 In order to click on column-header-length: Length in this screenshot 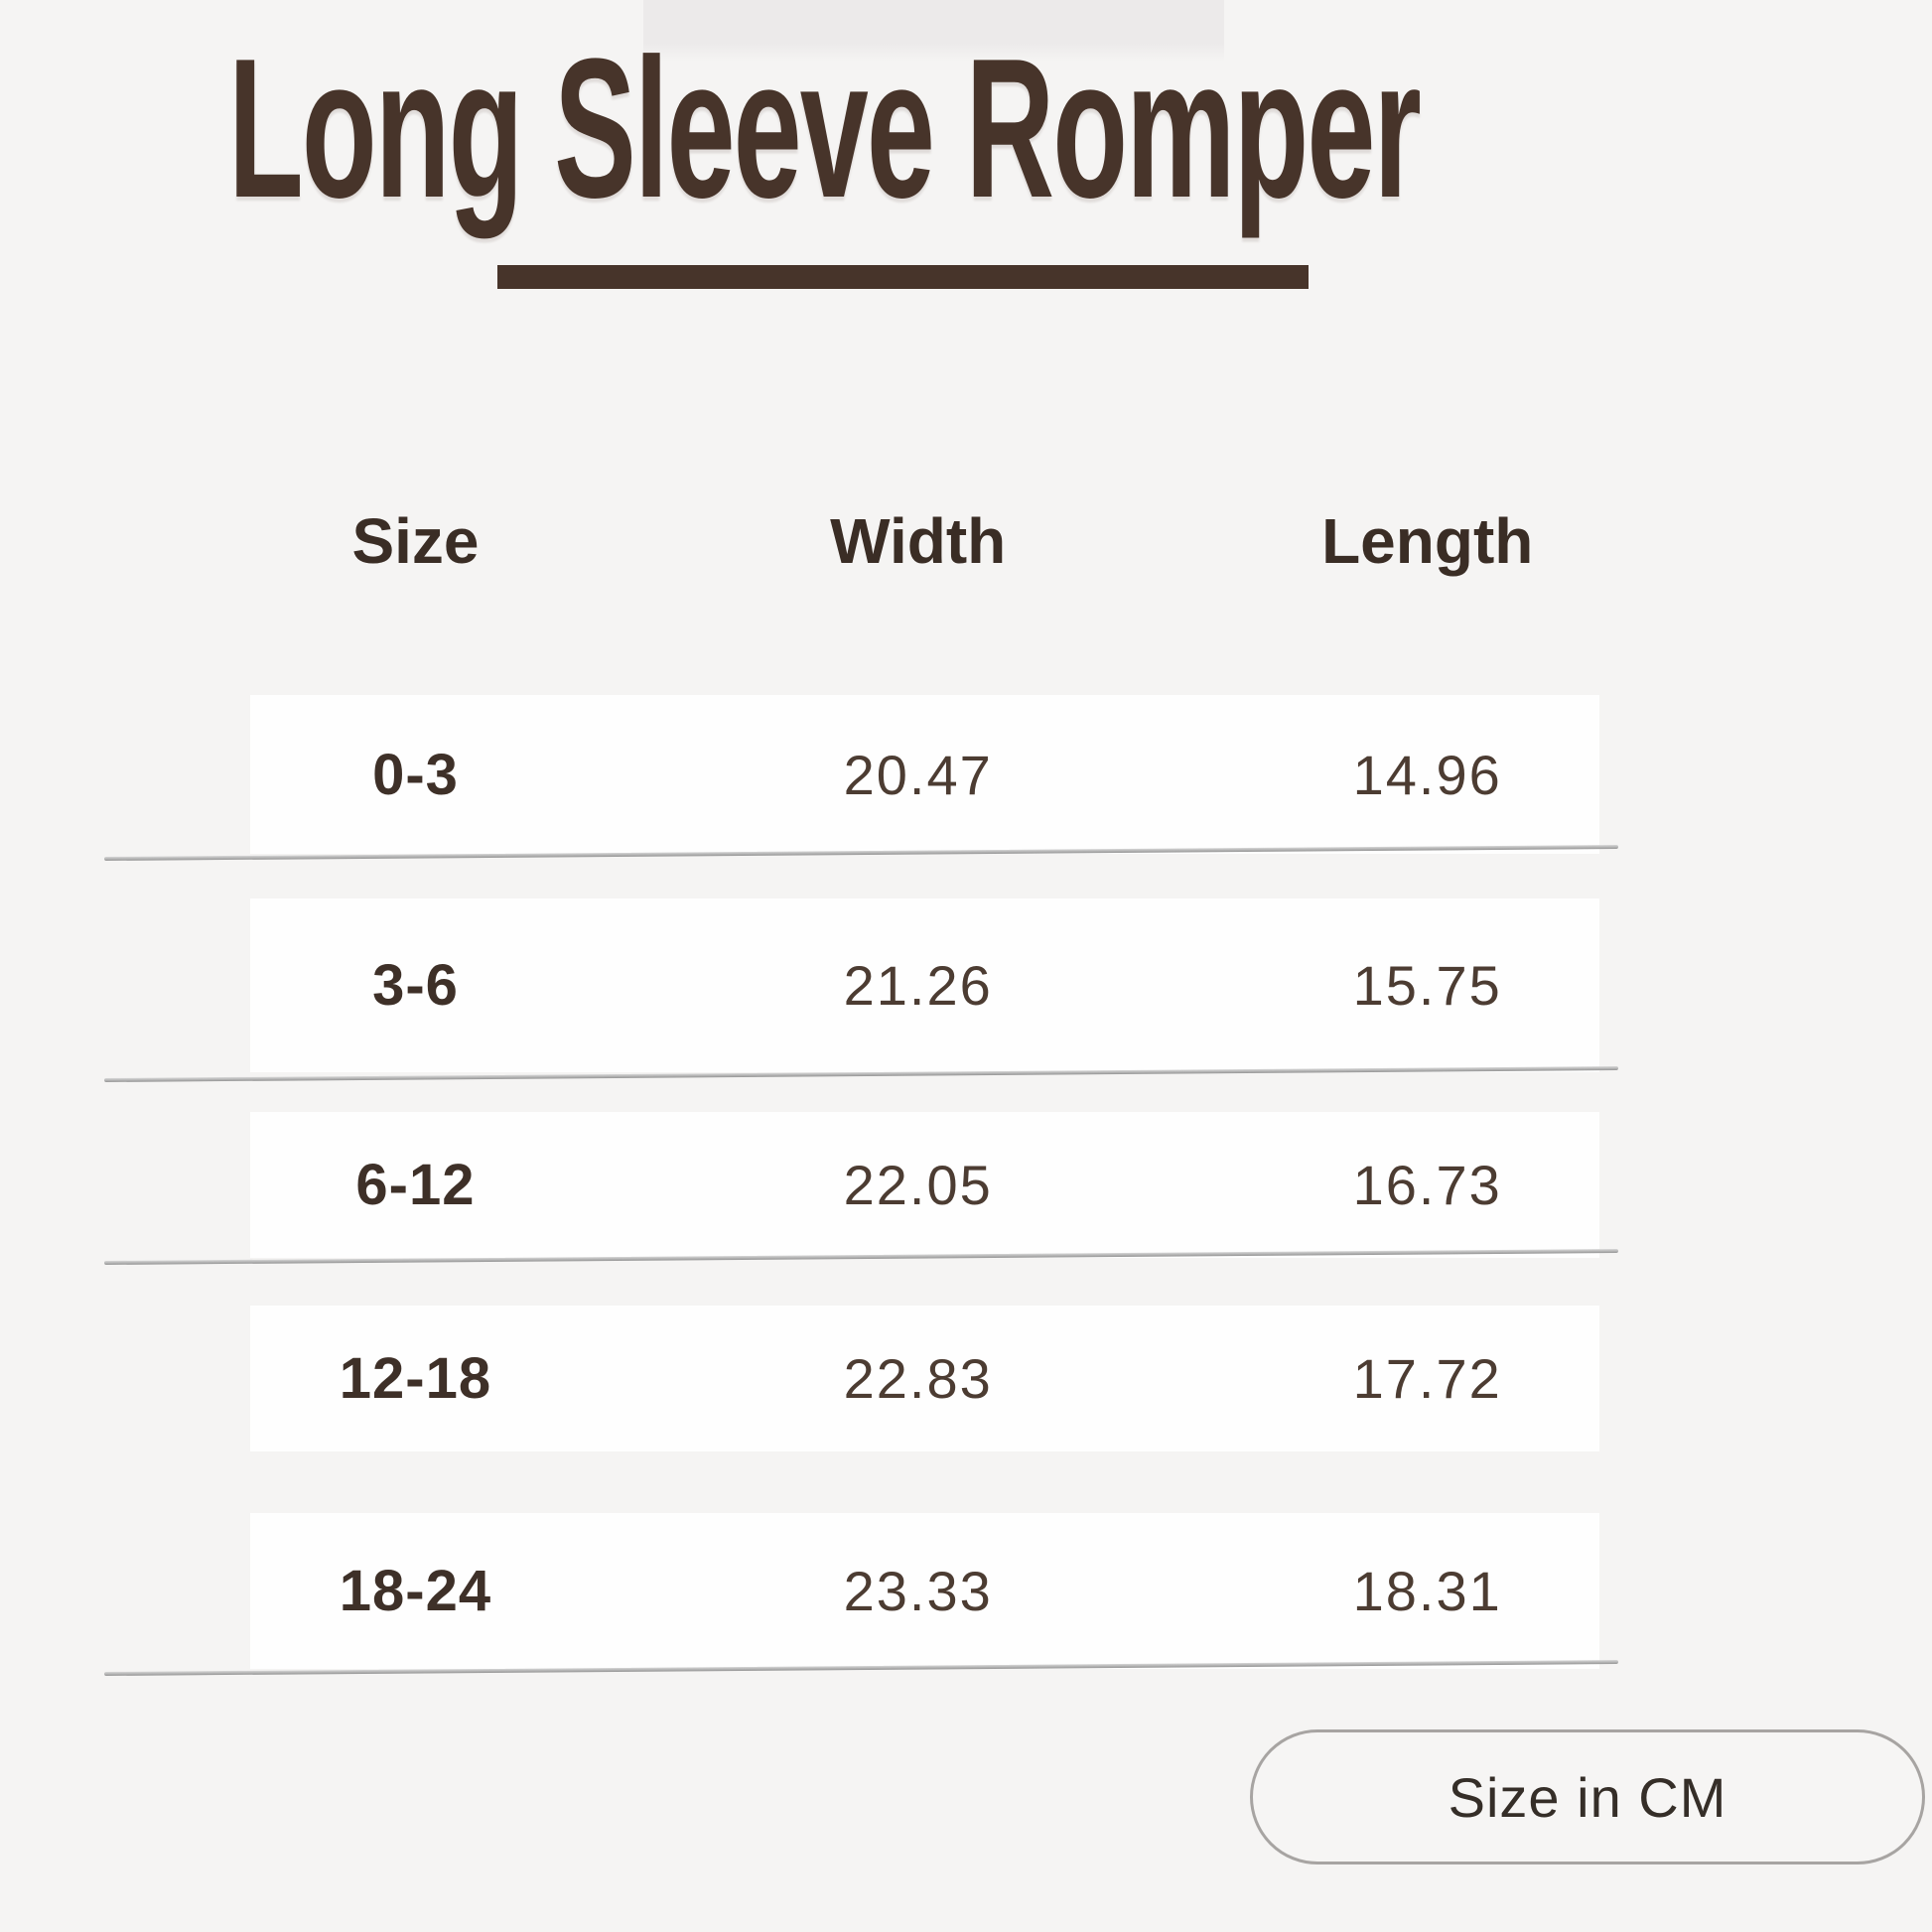, I will do `click(1427, 541)`.